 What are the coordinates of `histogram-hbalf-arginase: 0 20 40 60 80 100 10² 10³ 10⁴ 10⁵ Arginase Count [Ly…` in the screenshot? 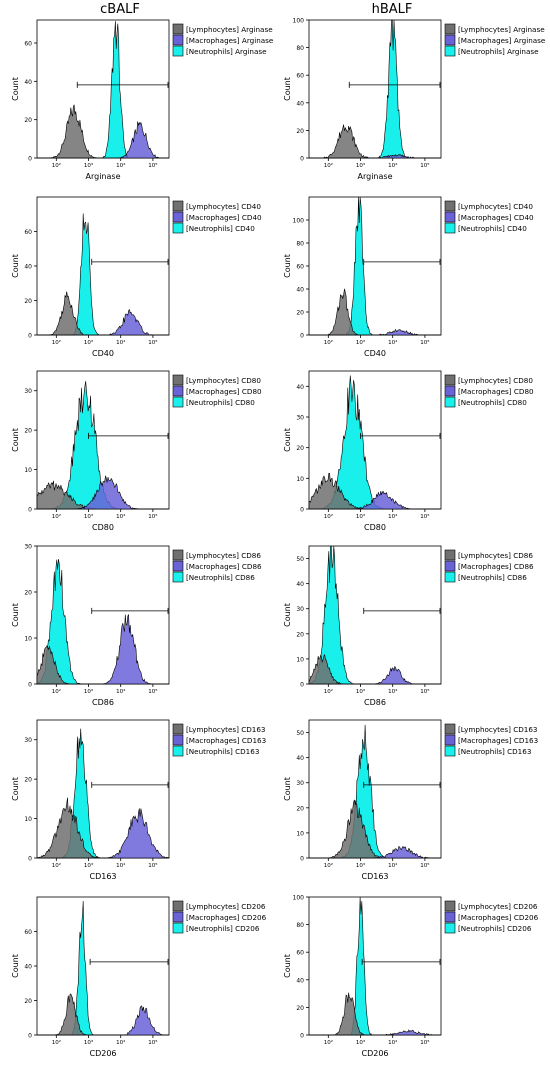 It's located at (414, 100).